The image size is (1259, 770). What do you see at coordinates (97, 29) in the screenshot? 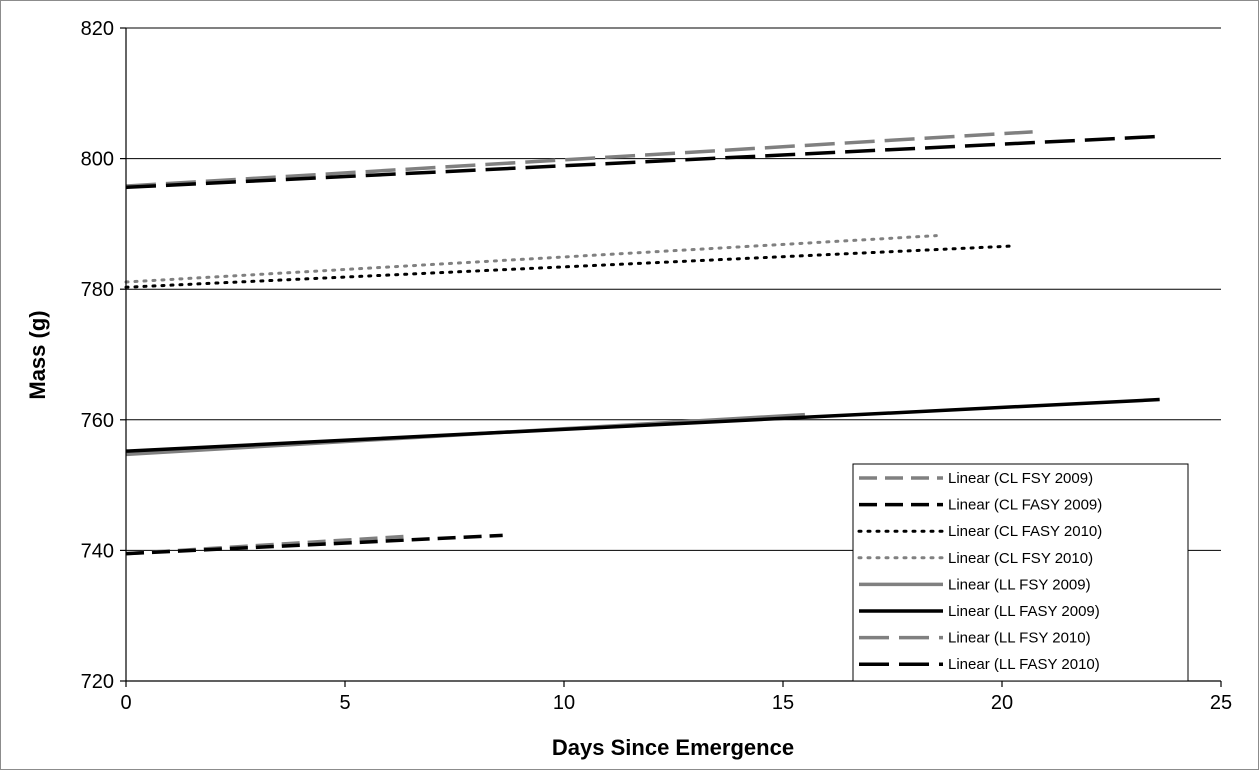
I see `y-tick-label: 820` at bounding box center [97, 29].